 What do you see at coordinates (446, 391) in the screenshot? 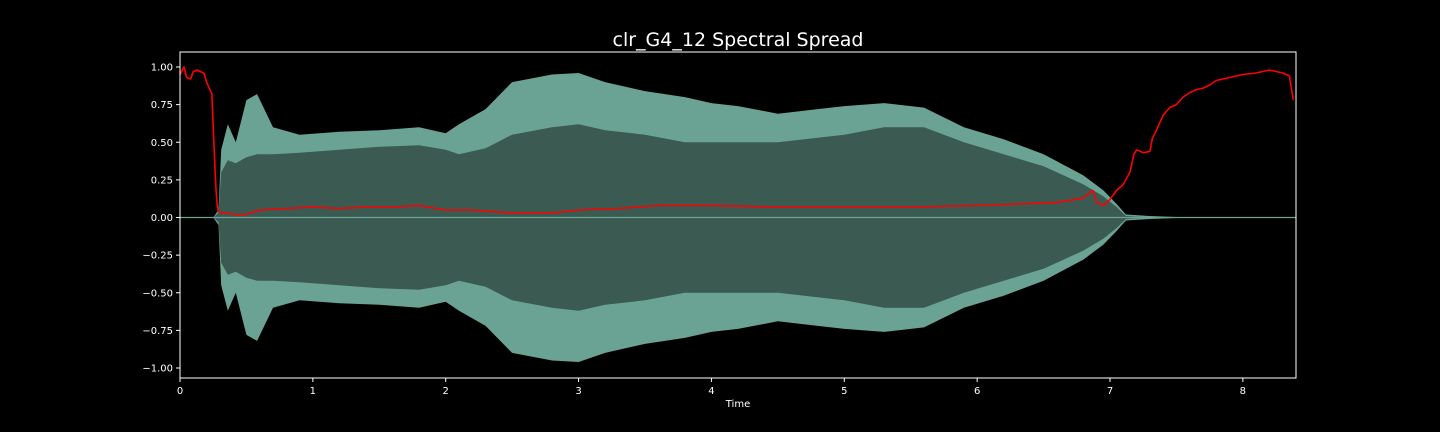
I see `x-tick-label: 2` at bounding box center [446, 391].